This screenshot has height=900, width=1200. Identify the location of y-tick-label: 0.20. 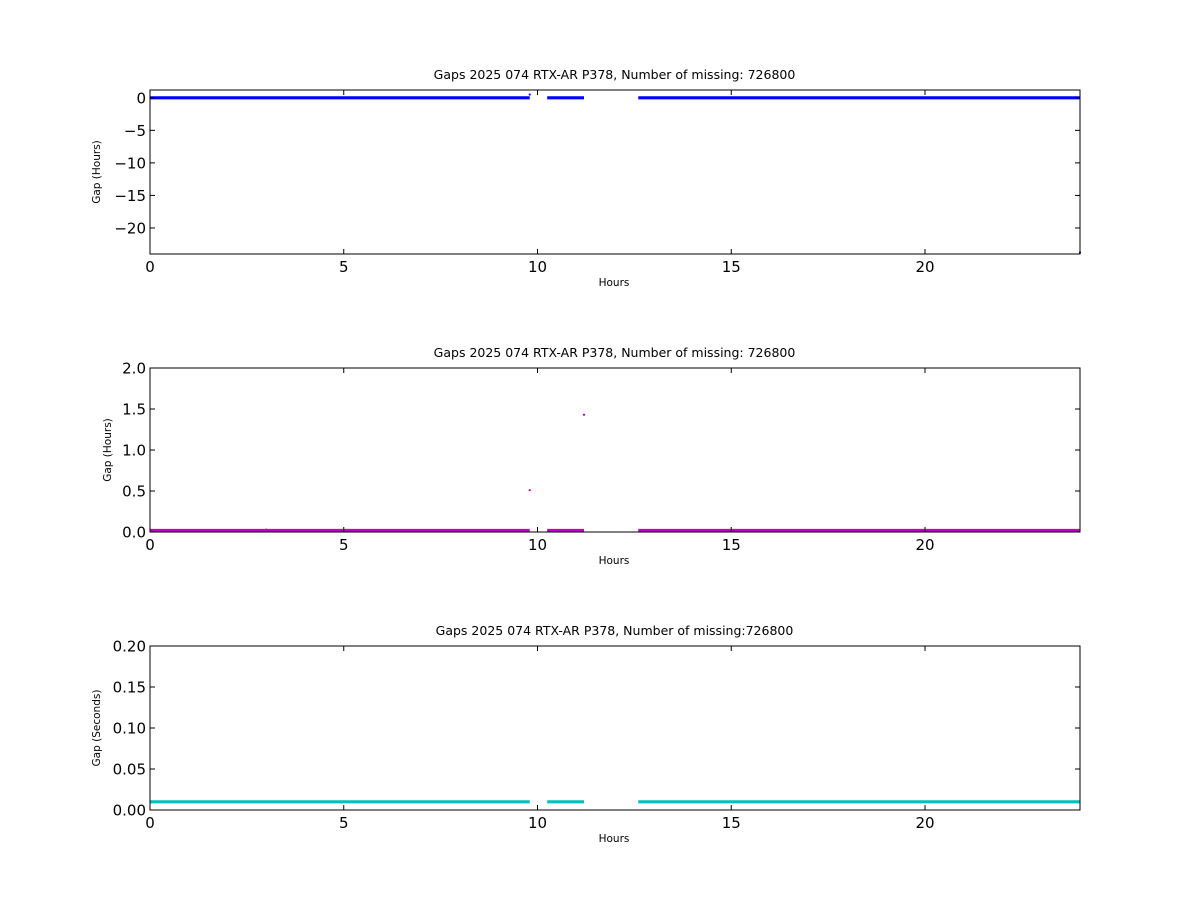
(129, 647).